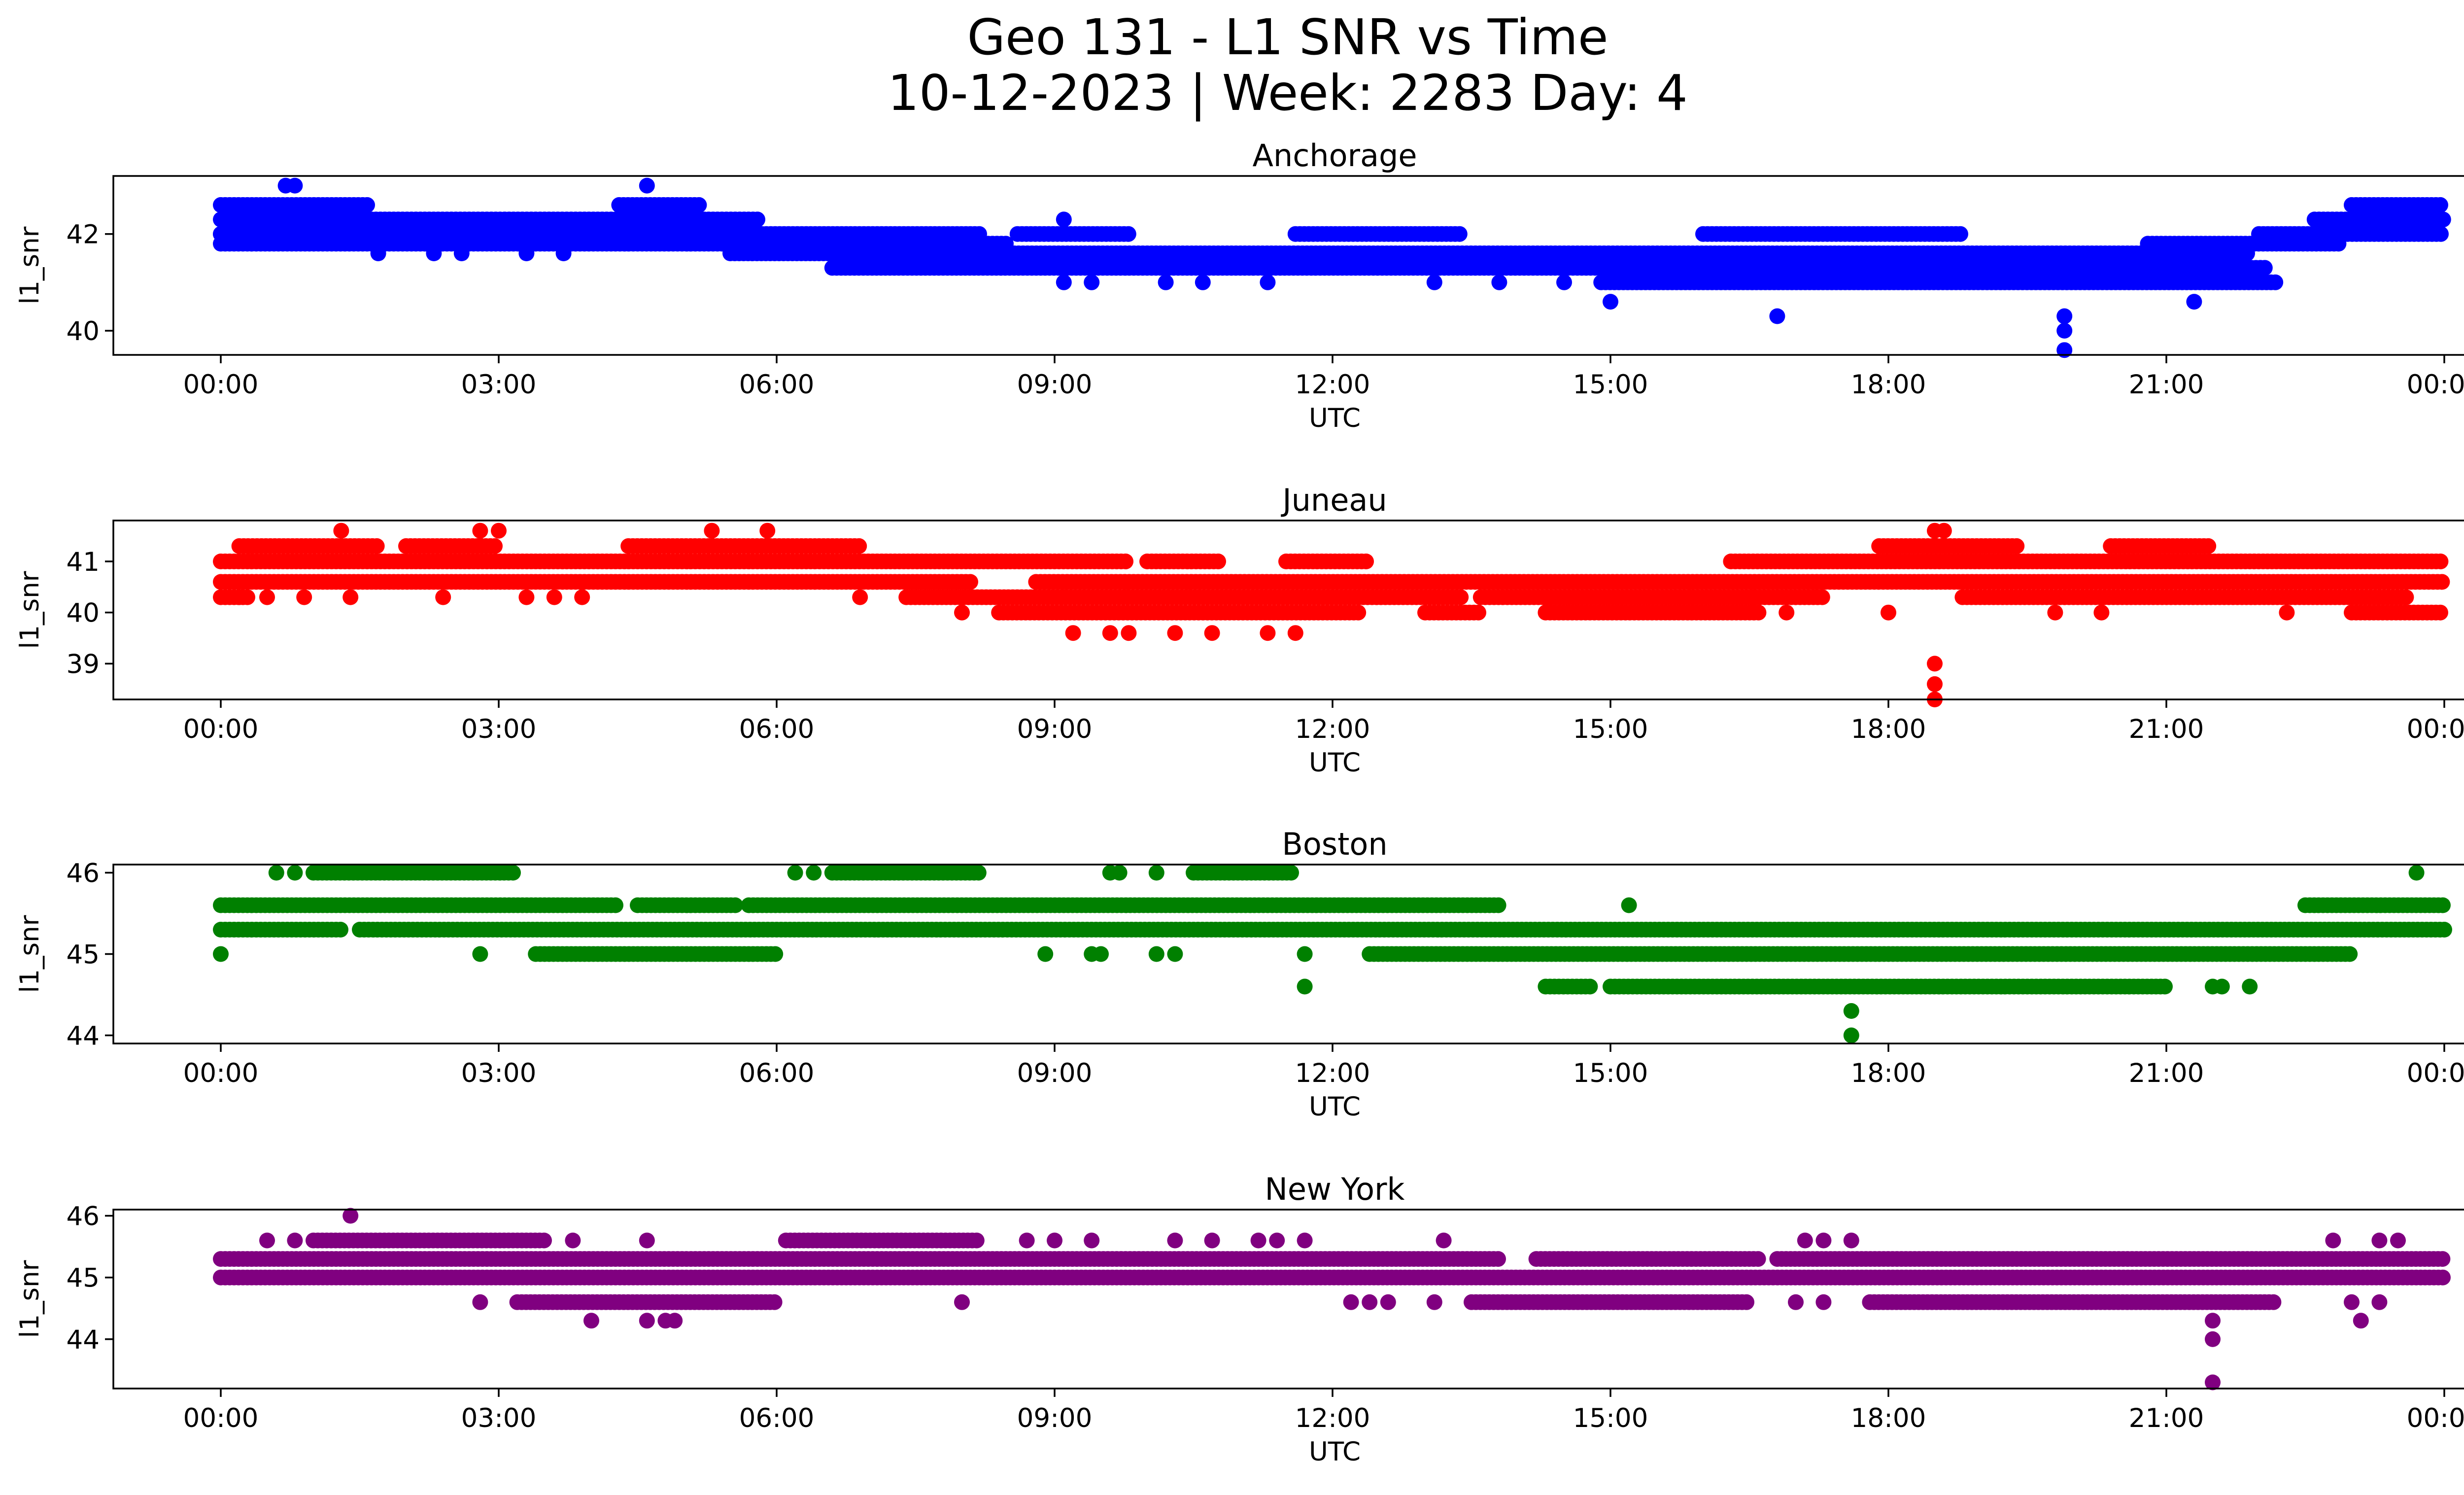  Describe the element at coordinates (1334, 844) in the screenshot. I see `subplot-title: Boston` at that location.